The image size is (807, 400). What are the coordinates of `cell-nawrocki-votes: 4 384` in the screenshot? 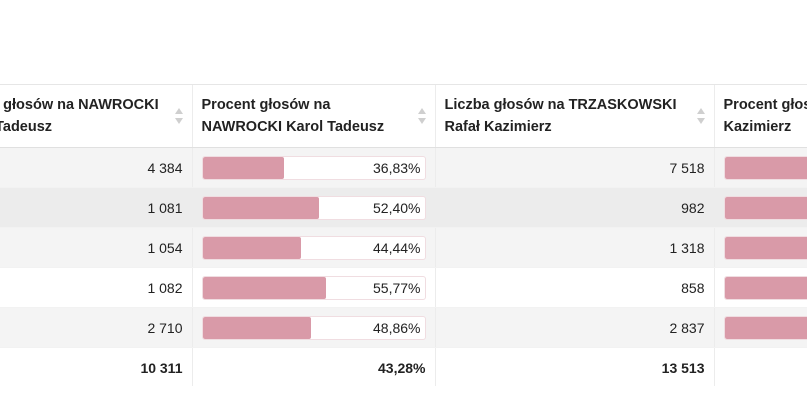 It's located at (96, 167).